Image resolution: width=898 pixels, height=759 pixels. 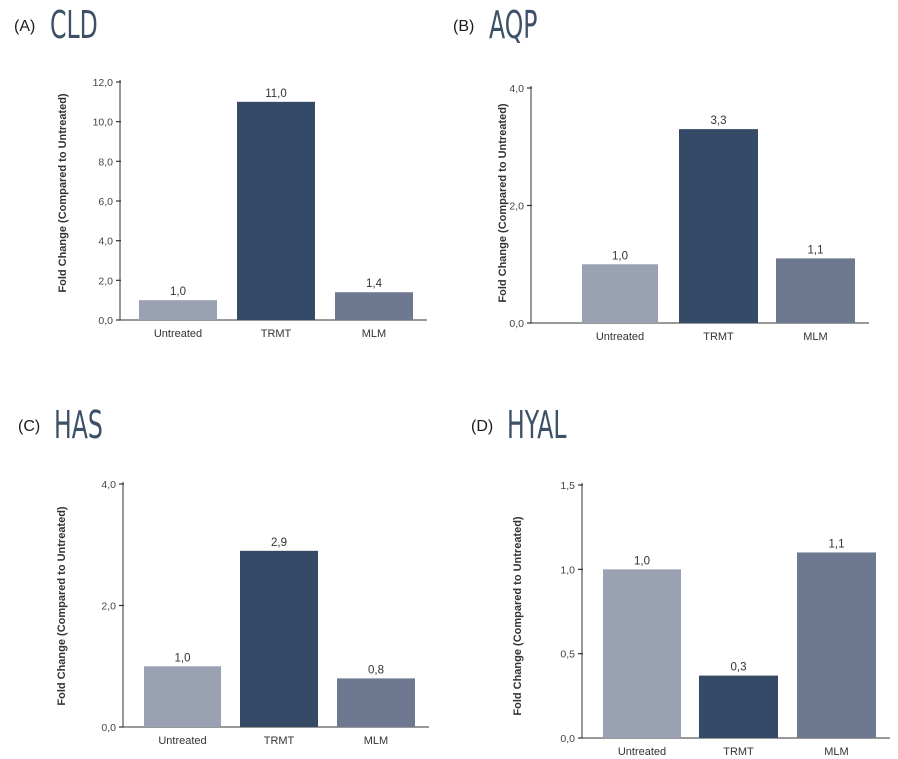 What do you see at coordinates (276, 94) in the screenshot?
I see `data-label: 11,0` at bounding box center [276, 94].